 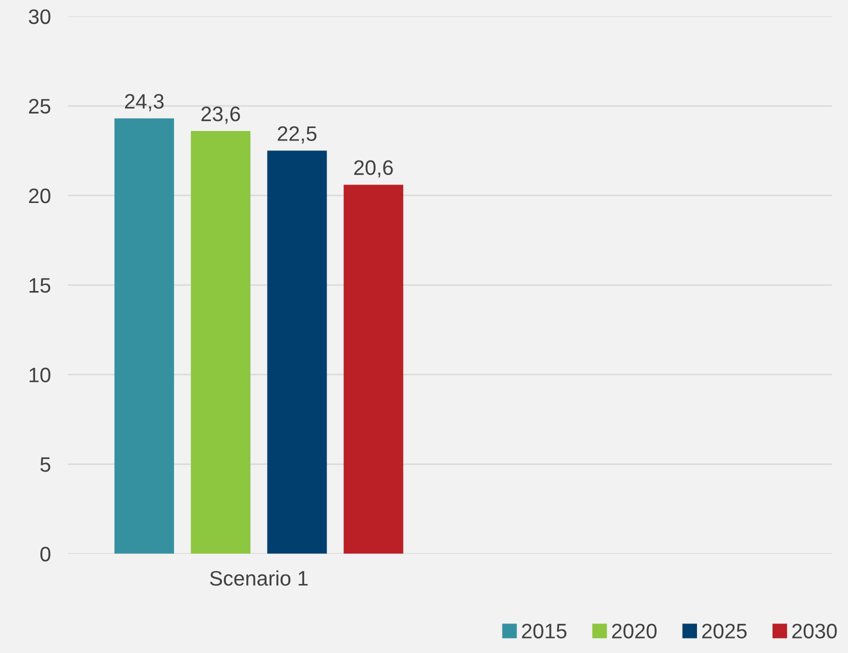 I want to click on y-tick-label: 20, so click(x=39, y=196).